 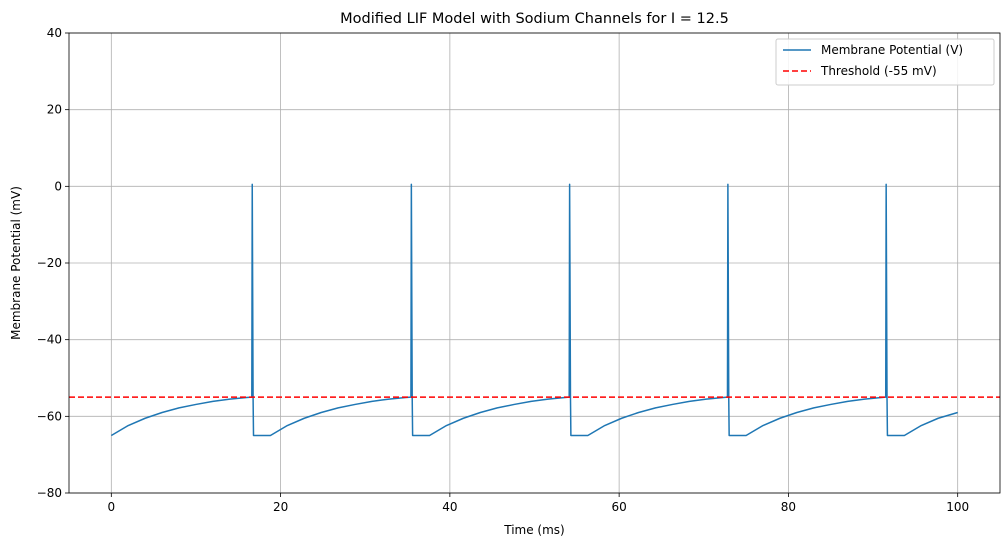 What do you see at coordinates (878, 71) in the screenshot?
I see `legend-label-threshold: Threshold (-55 mV)` at bounding box center [878, 71].